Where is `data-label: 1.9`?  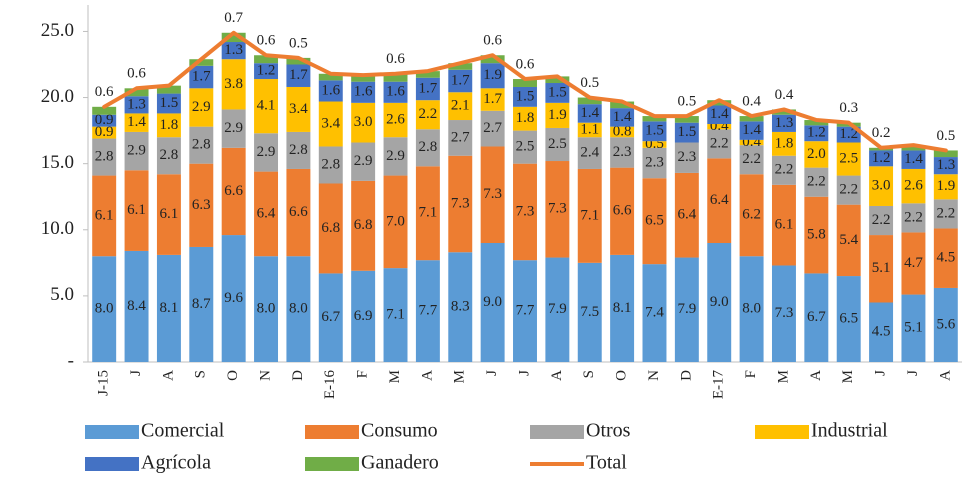 data-label: 1.9 is located at coordinates (945, 186).